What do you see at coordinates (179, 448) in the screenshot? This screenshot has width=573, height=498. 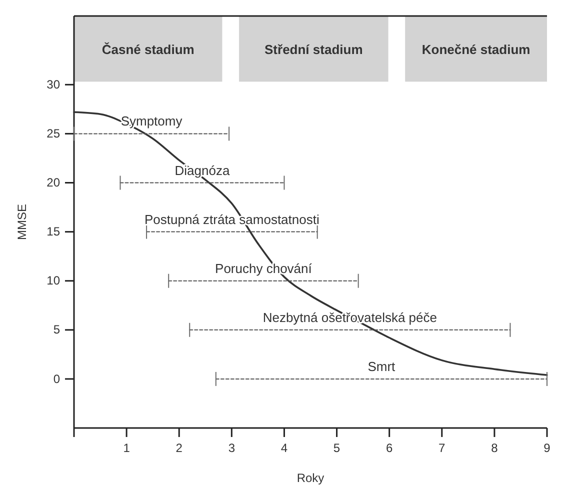 I see `x-tick-label: 2` at bounding box center [179, 448].